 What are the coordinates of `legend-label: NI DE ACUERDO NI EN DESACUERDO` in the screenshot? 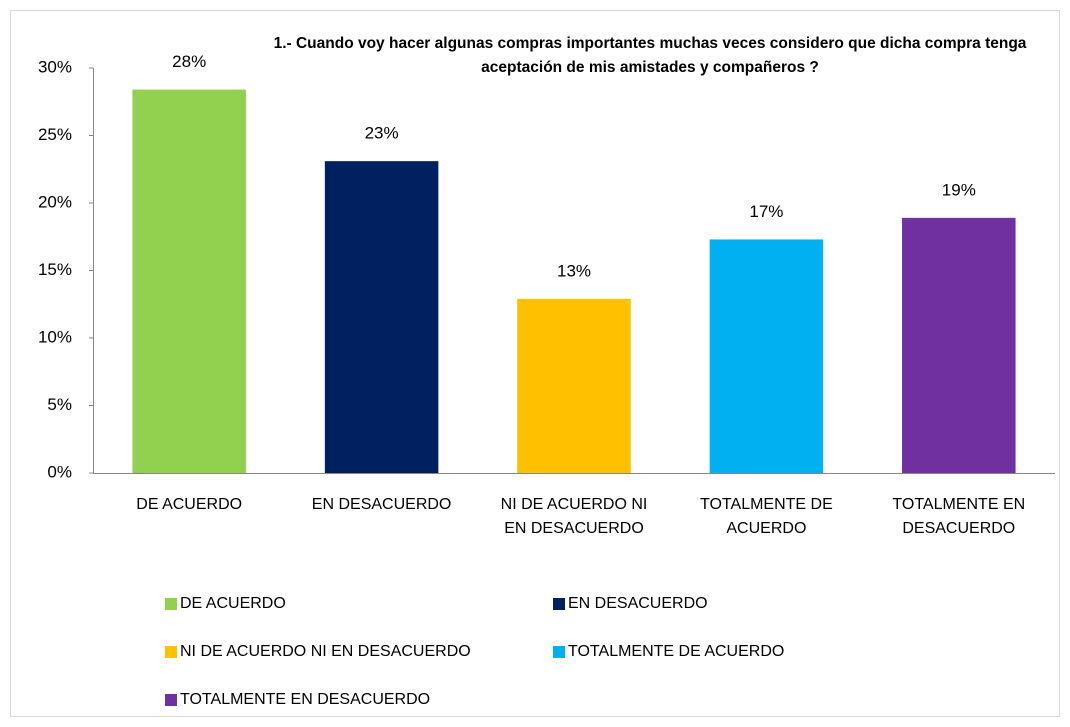 It's located at (325, 651).